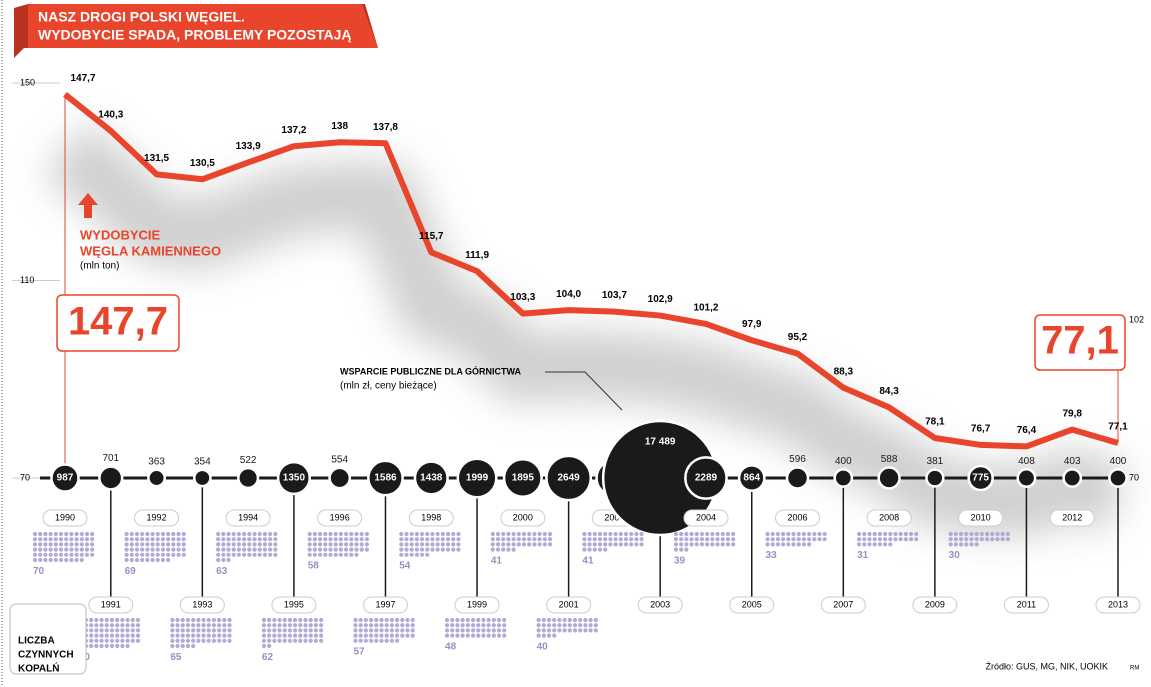 This screenshot has height=687, width=1151. I want to click on y-tick-label: 70, so click(25, 477).